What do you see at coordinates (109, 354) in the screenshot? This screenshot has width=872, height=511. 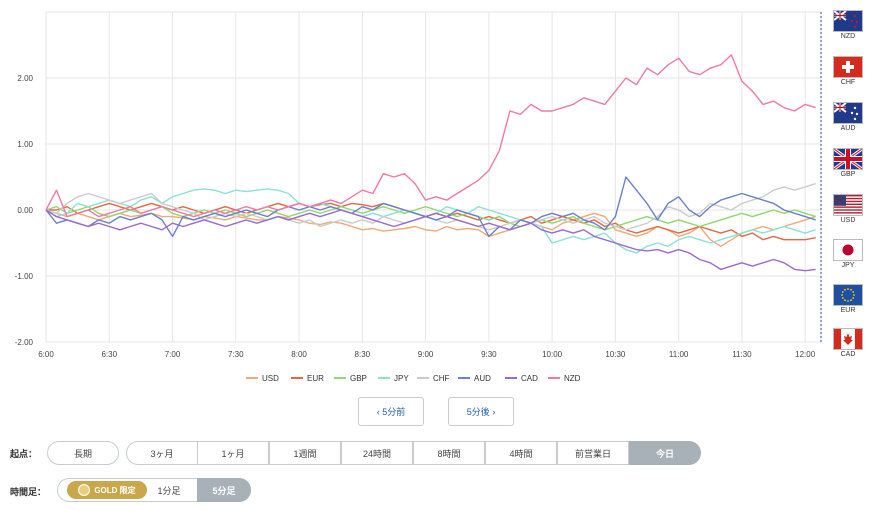 I see `x-tick-label: 6:30` at bounding box center [109, 354].